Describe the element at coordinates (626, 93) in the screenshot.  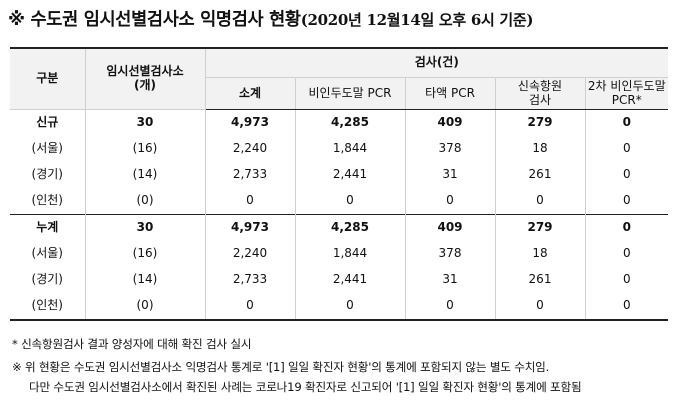
I see `header-second-pcr: 2차 비인두도말 PCR*` at that location.